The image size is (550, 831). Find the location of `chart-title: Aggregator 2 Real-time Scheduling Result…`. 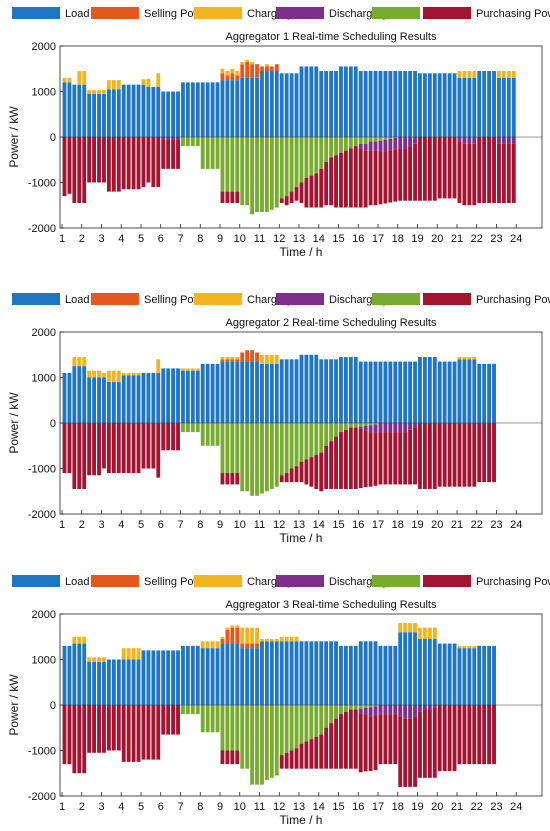

chart-title: Aggregator 2 Real-time Scheduling Result… is located at coordinates (331, 323).